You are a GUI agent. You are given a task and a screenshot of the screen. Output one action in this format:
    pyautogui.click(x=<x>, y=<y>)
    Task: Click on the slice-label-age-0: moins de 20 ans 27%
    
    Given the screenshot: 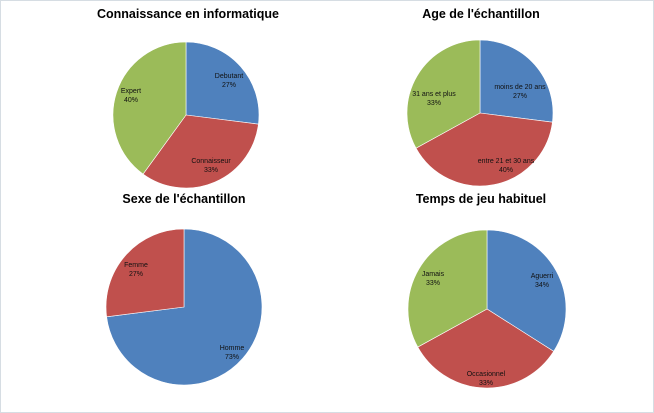 What is the action you would take?
    pyautogui.click(x=520, y=92)
    